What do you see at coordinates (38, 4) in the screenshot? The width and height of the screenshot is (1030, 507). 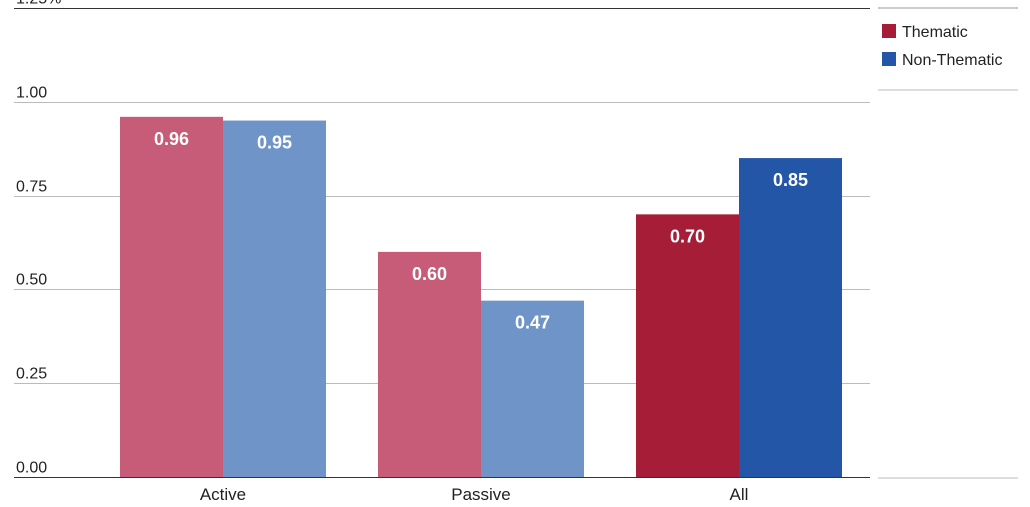 I see `y-tick-label: 1.25%` at bounding box center [38, 4].